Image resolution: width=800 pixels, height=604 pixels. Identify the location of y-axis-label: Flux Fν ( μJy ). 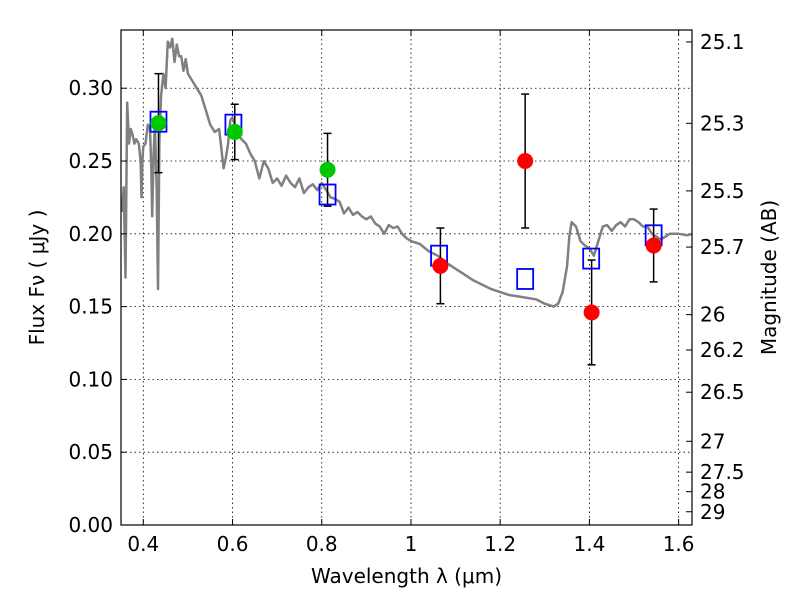
(37, 278).